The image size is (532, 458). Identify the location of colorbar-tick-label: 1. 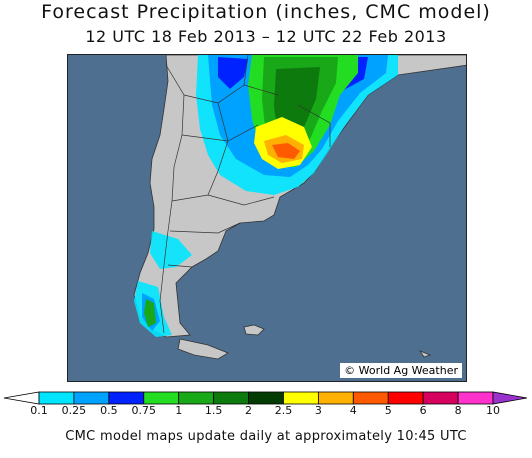
(179, 410).